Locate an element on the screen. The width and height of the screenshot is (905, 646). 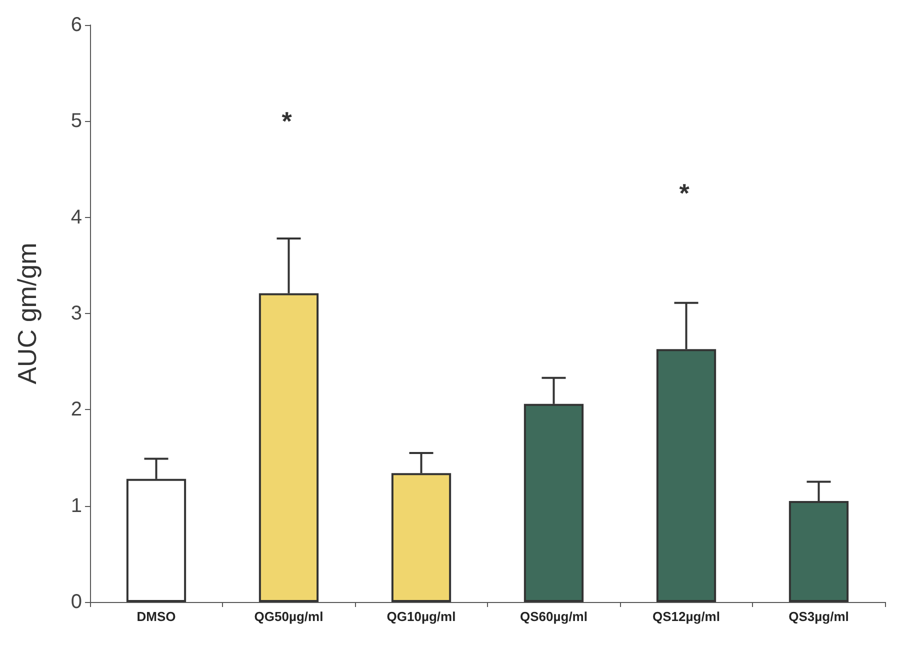
y-tick-label: 1 is located at coordinates (76, 505).